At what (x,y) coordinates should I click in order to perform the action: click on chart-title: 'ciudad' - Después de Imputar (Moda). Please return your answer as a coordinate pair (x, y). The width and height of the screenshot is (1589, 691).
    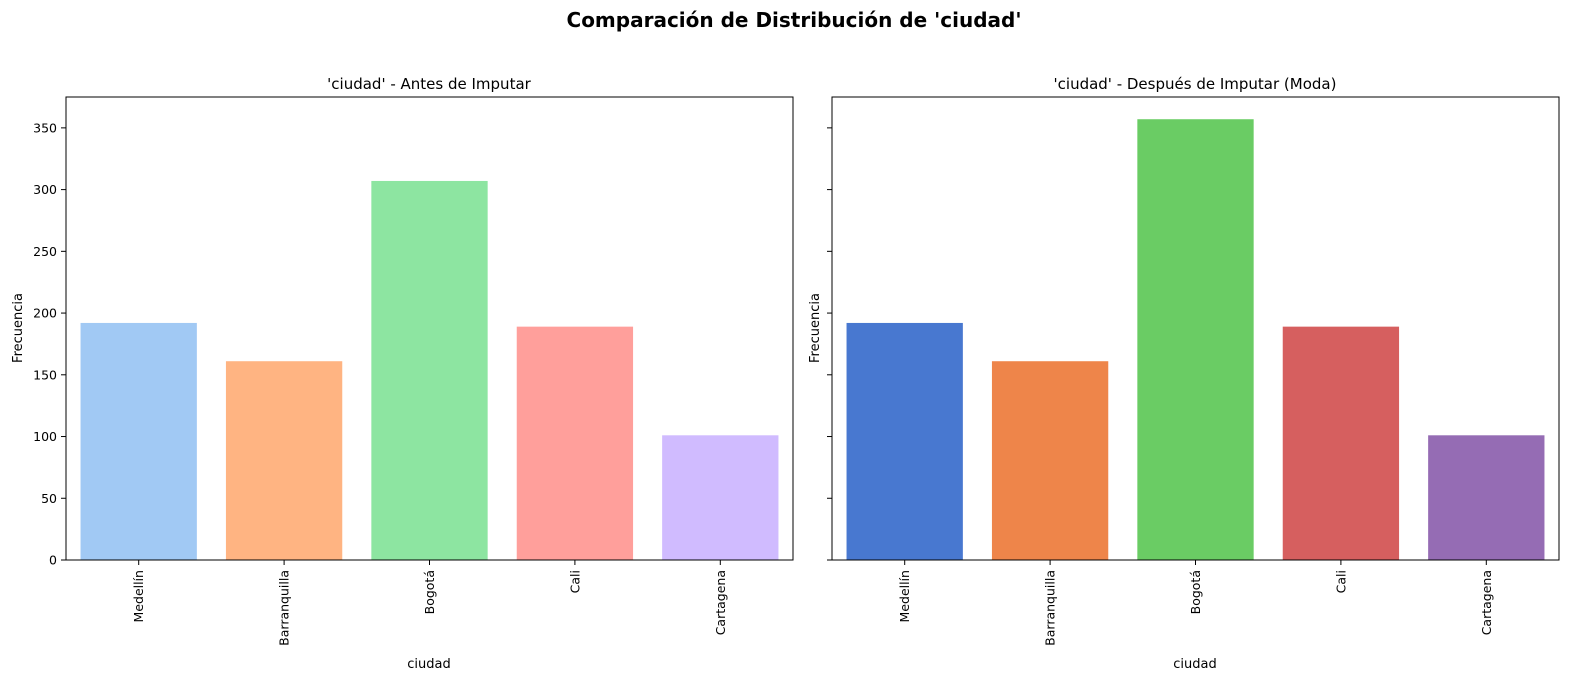
    Looking at the image, I should click on (1195, 84).